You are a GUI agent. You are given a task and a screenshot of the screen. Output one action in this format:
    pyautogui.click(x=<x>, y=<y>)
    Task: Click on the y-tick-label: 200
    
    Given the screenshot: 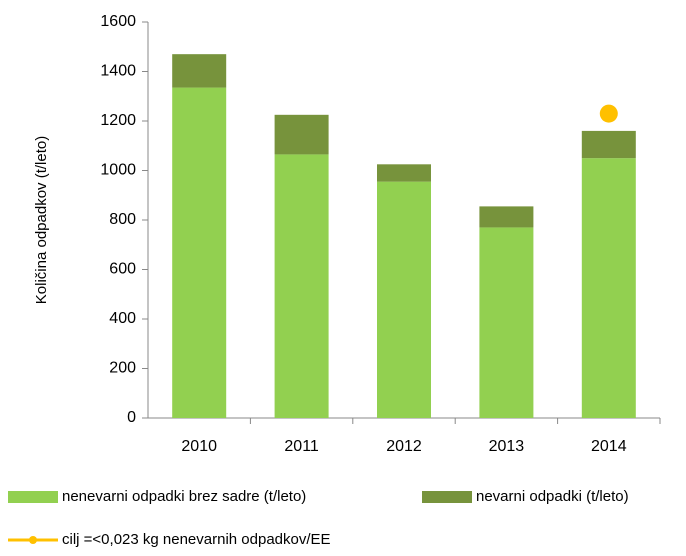 What is the action you would take?
    pyautogui.click(x=122, y=368)
    